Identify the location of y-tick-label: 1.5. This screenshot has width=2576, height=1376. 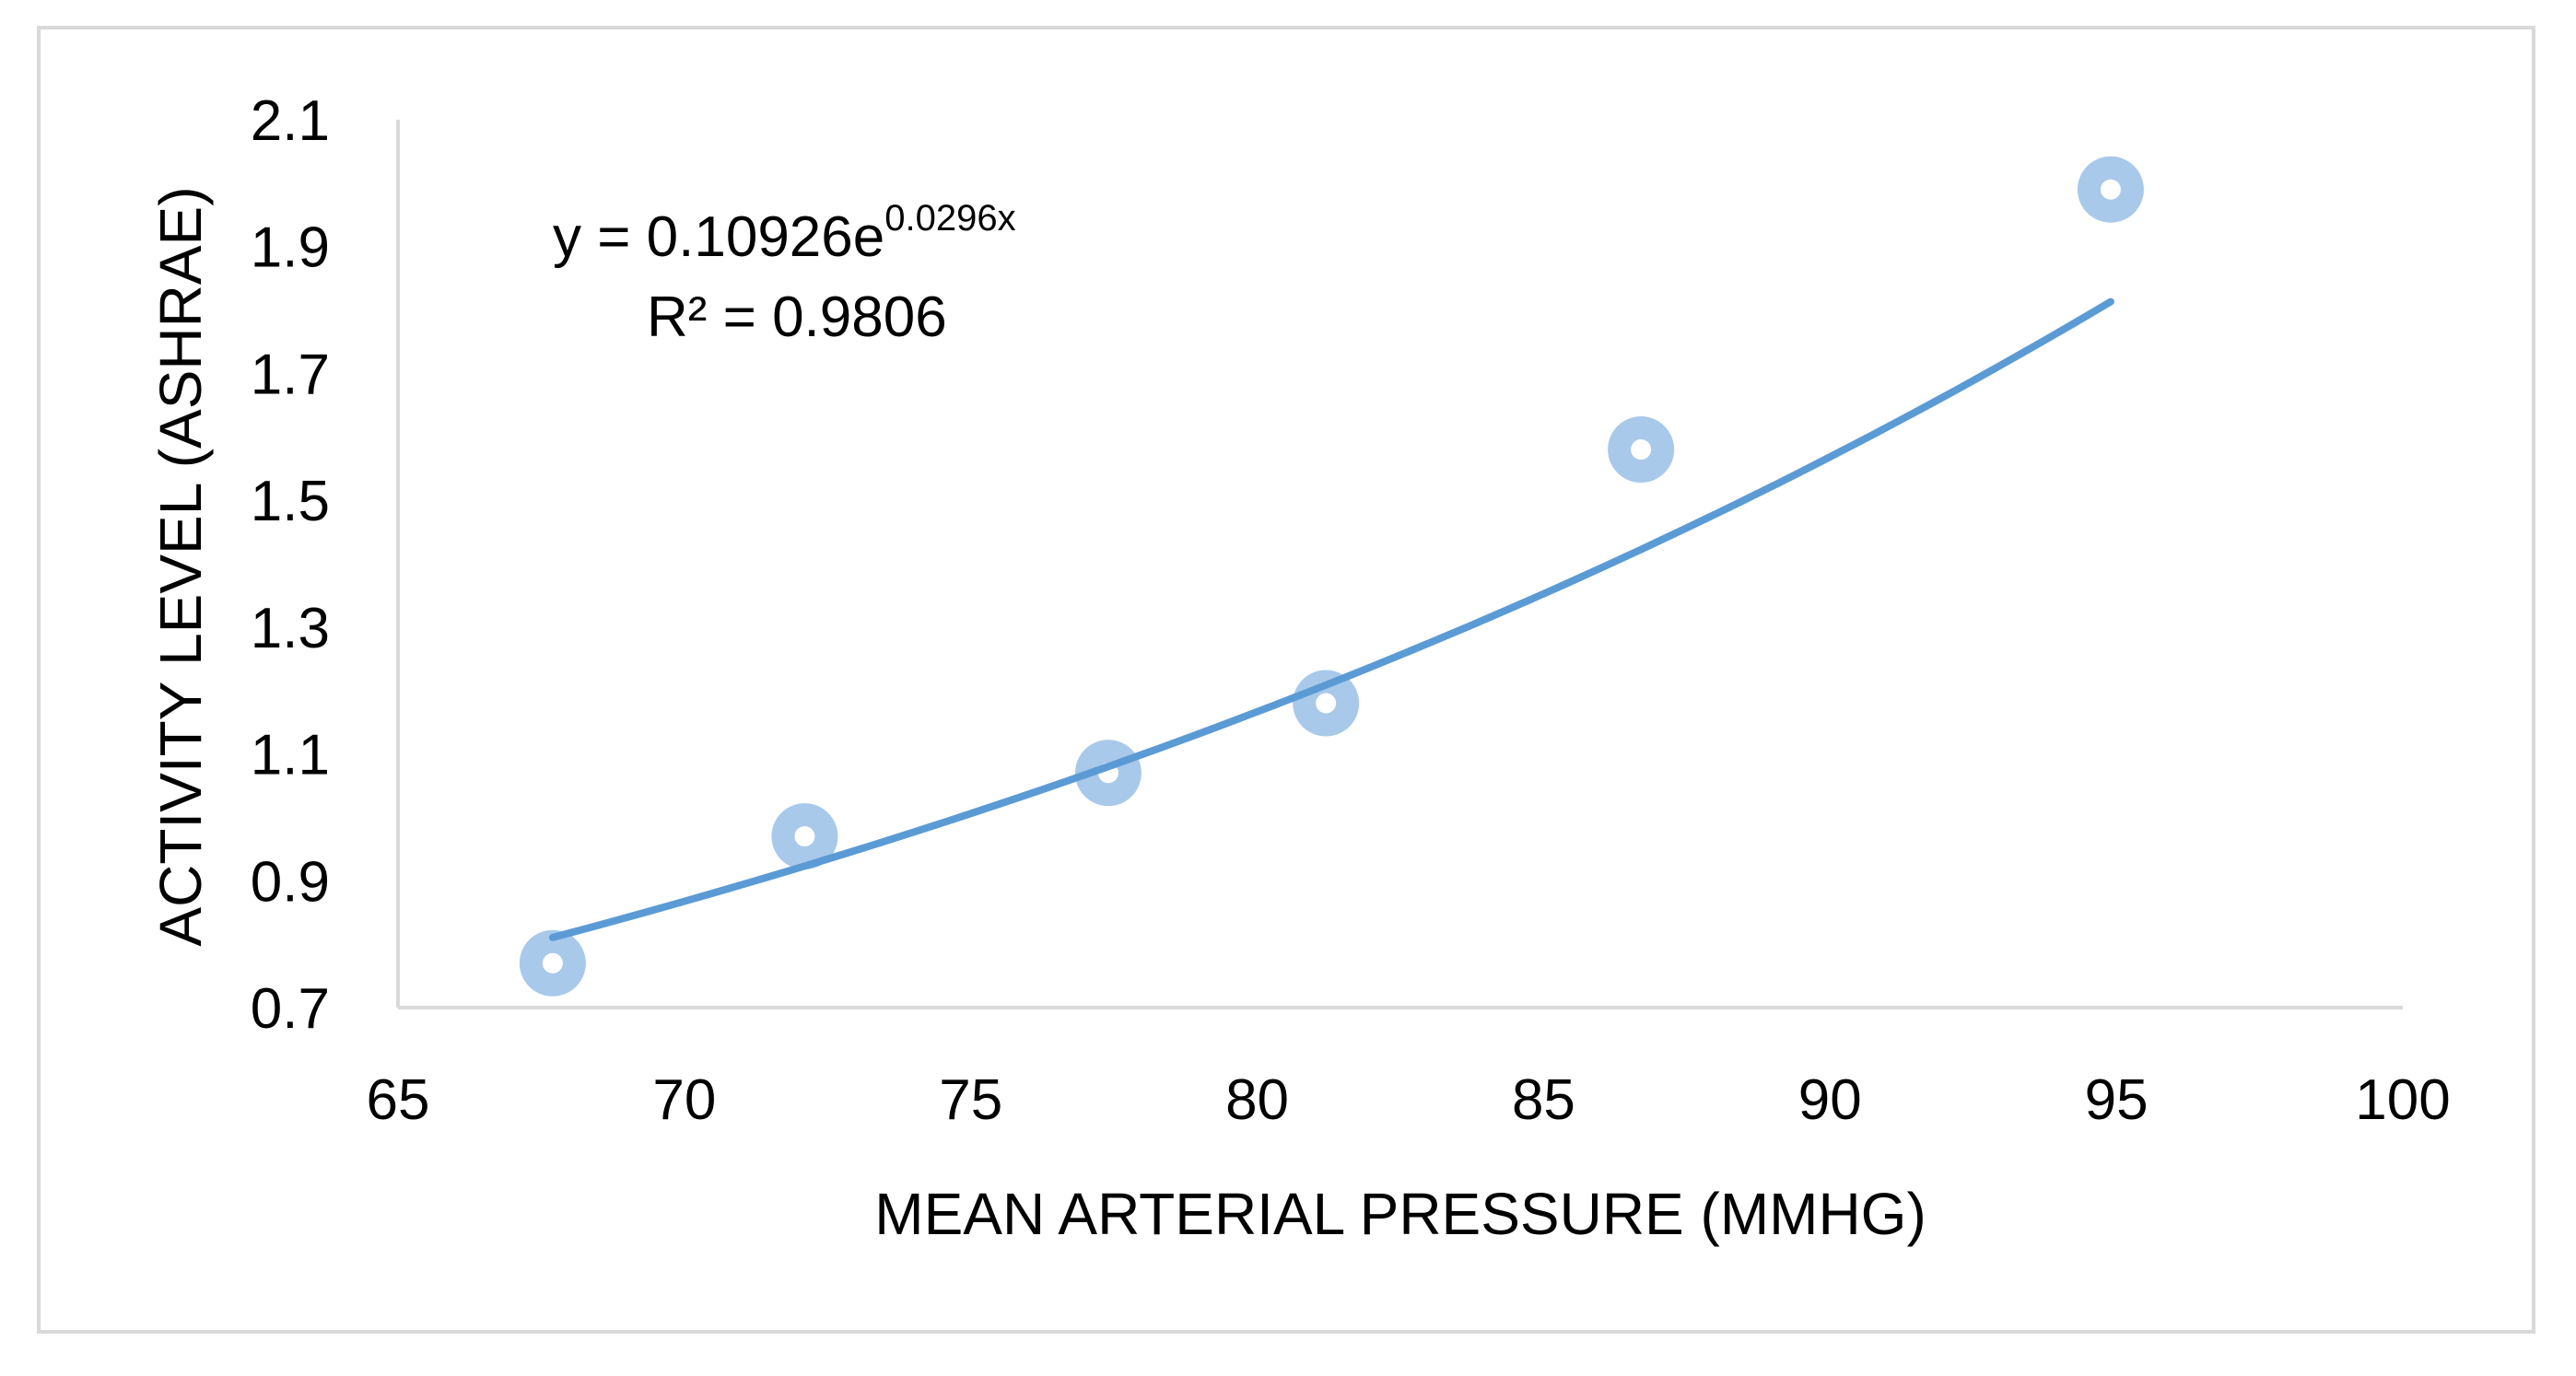
(290, 502).